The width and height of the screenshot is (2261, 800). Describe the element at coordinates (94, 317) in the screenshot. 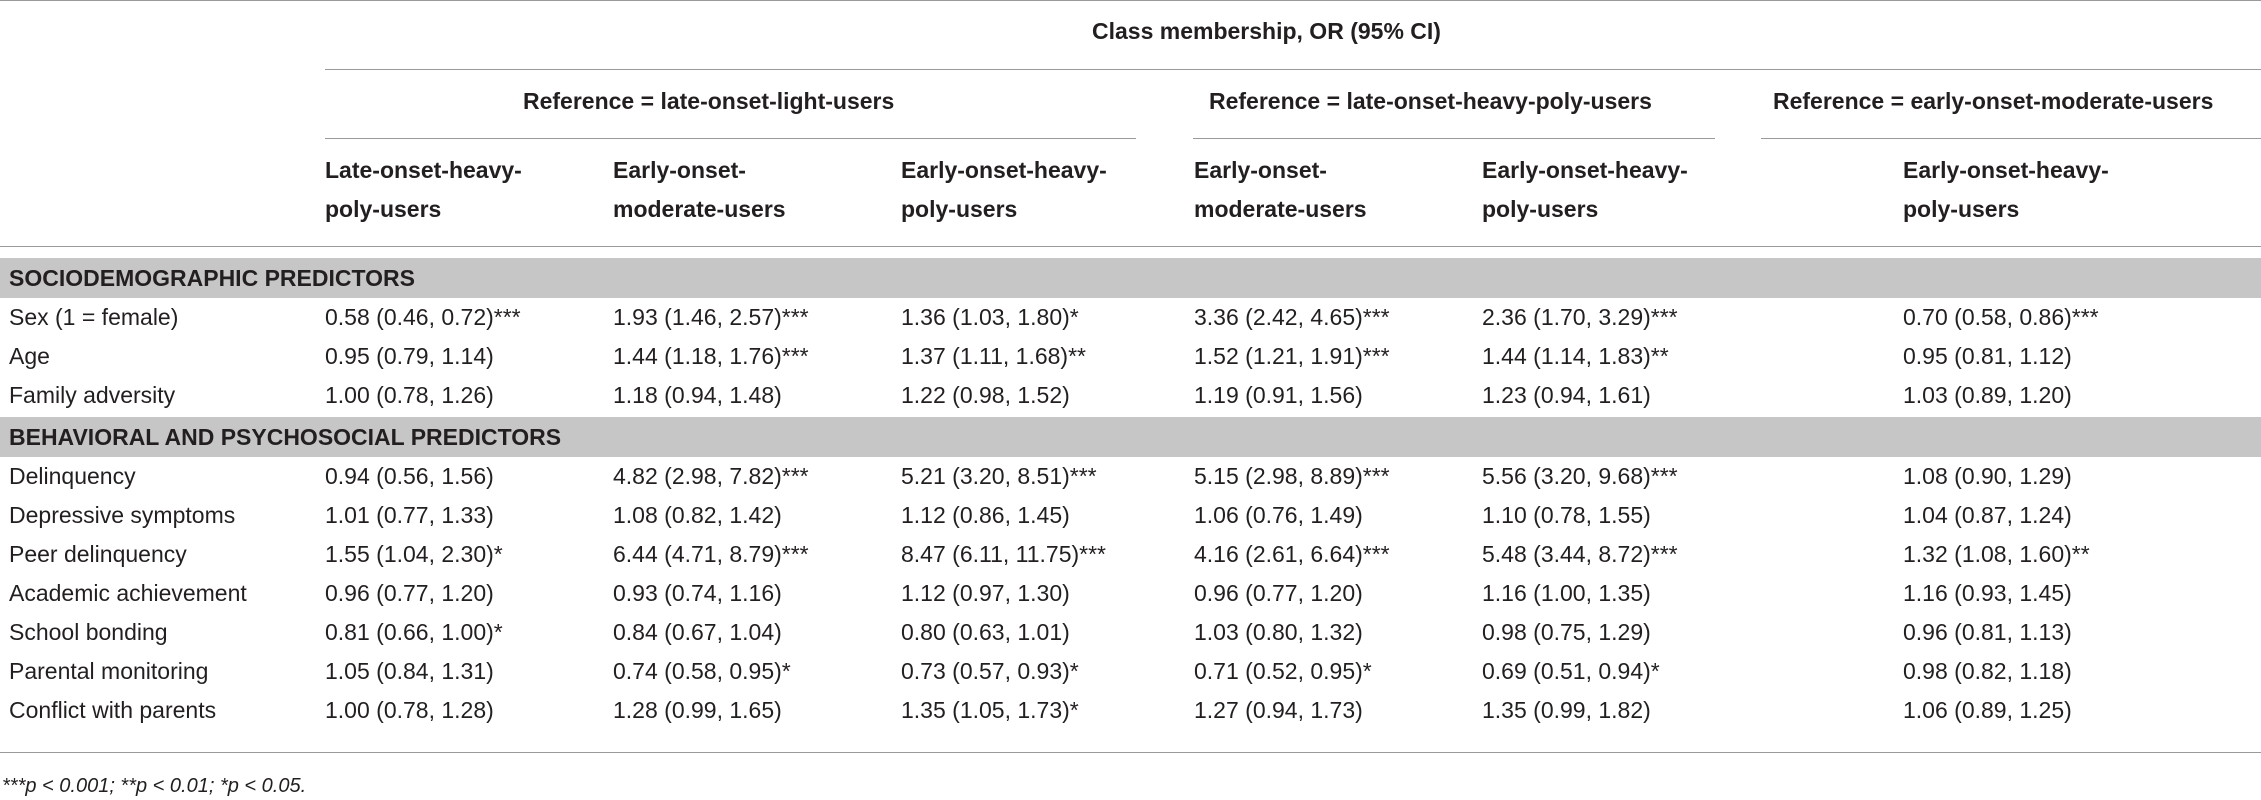

I see `row-label: Sex (1 = female)` at that location.